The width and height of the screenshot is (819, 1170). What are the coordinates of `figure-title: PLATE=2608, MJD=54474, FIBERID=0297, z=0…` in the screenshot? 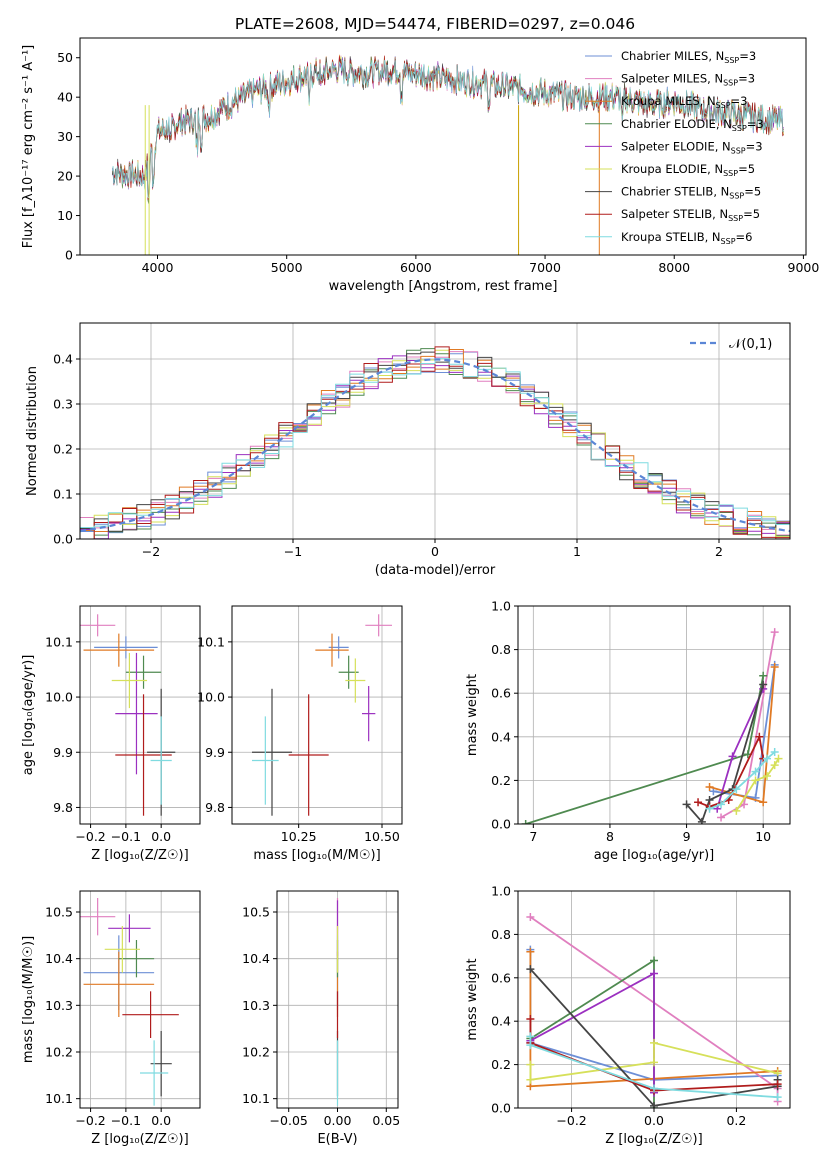 It's located at (435, 24).